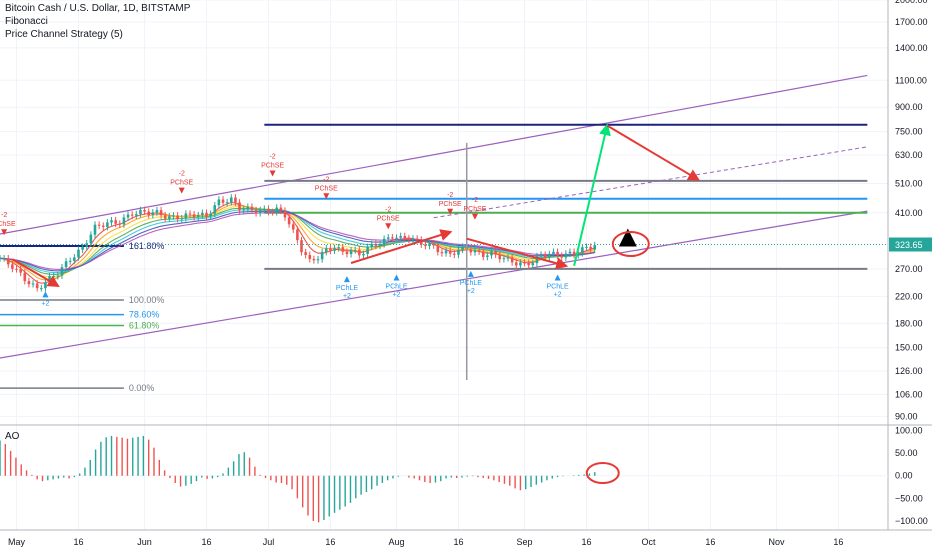  Describe the element at coordinates (909, 269) in the screenshot. I see `price-axis-label: 270.00` at that location.